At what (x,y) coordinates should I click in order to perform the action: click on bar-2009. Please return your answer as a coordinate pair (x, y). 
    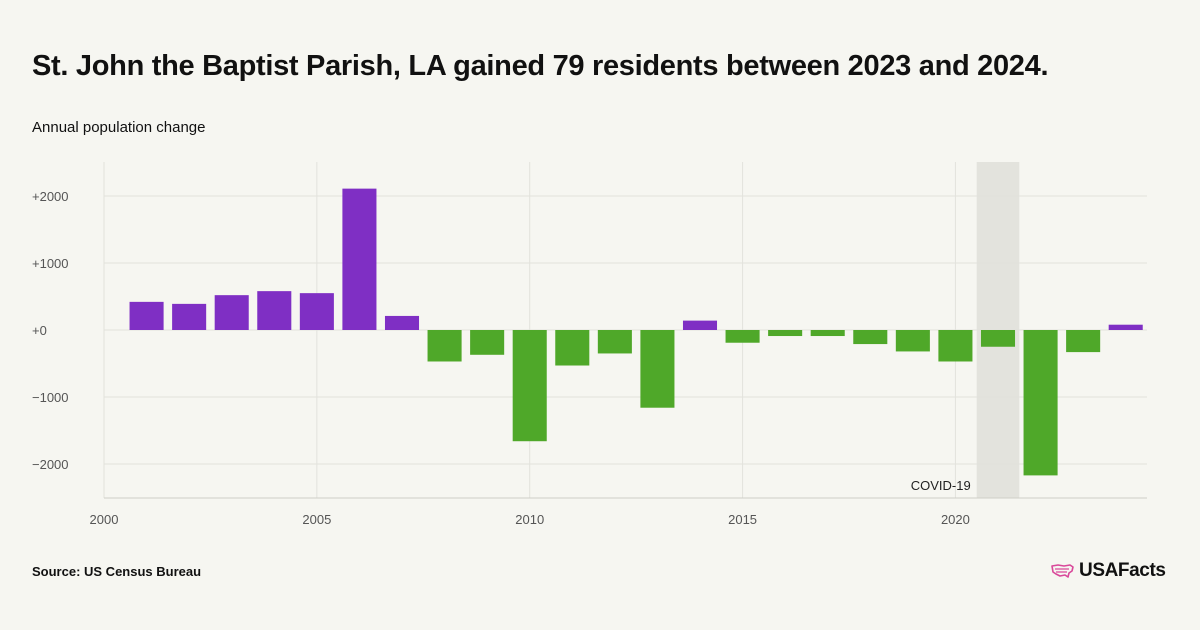
    Looking at the image, I should click on (487, 342).